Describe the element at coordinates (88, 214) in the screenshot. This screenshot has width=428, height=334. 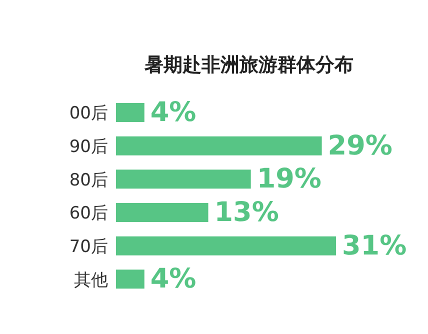
I see `y-tick-label: 60后` at that location.